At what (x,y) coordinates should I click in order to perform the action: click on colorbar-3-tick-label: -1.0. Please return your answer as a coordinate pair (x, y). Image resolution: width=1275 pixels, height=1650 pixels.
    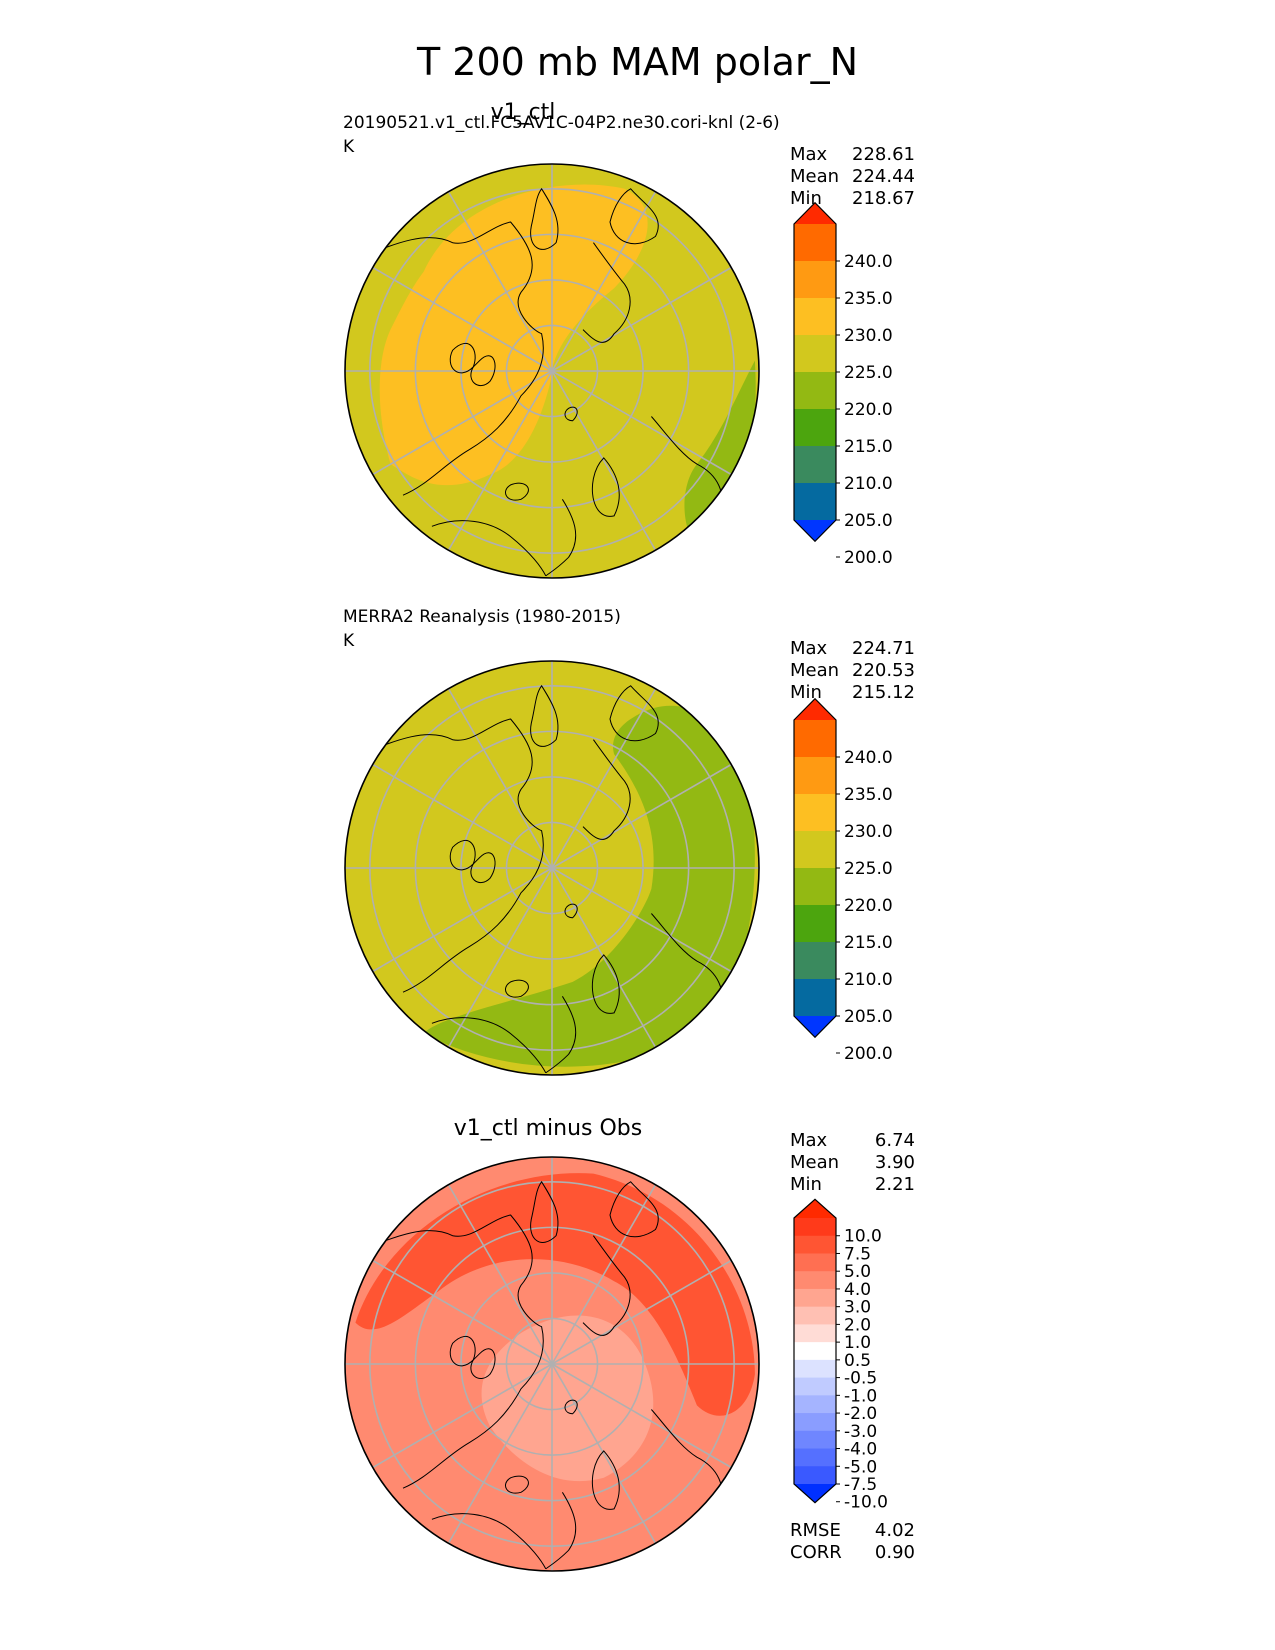
    Looking at the image, I should click on (860, 1396).